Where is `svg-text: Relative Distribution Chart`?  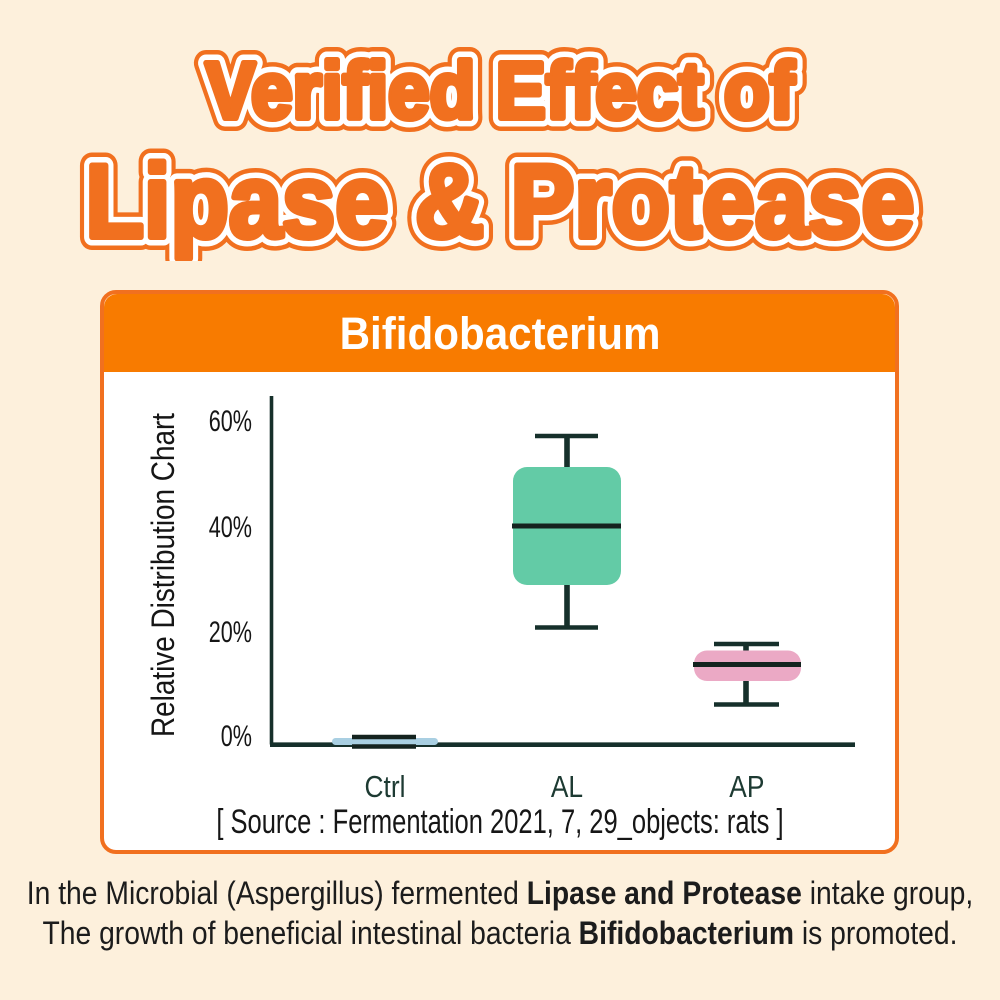
svg-text: Relative Distribution Chart is located at coordinates (163, 574).